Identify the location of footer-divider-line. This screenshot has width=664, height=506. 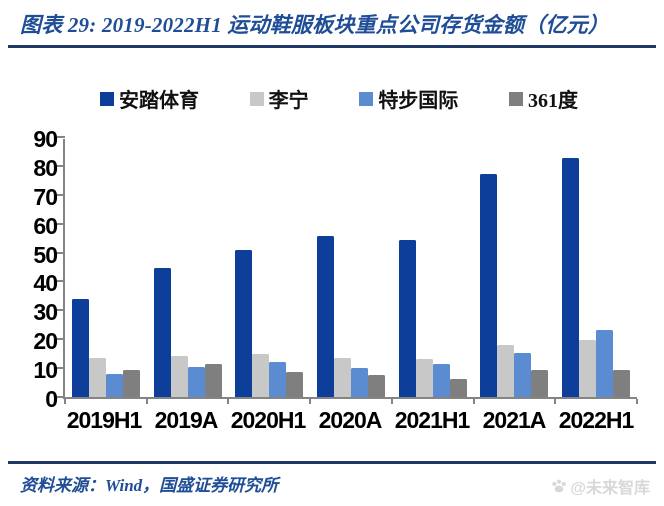
(332, 462).